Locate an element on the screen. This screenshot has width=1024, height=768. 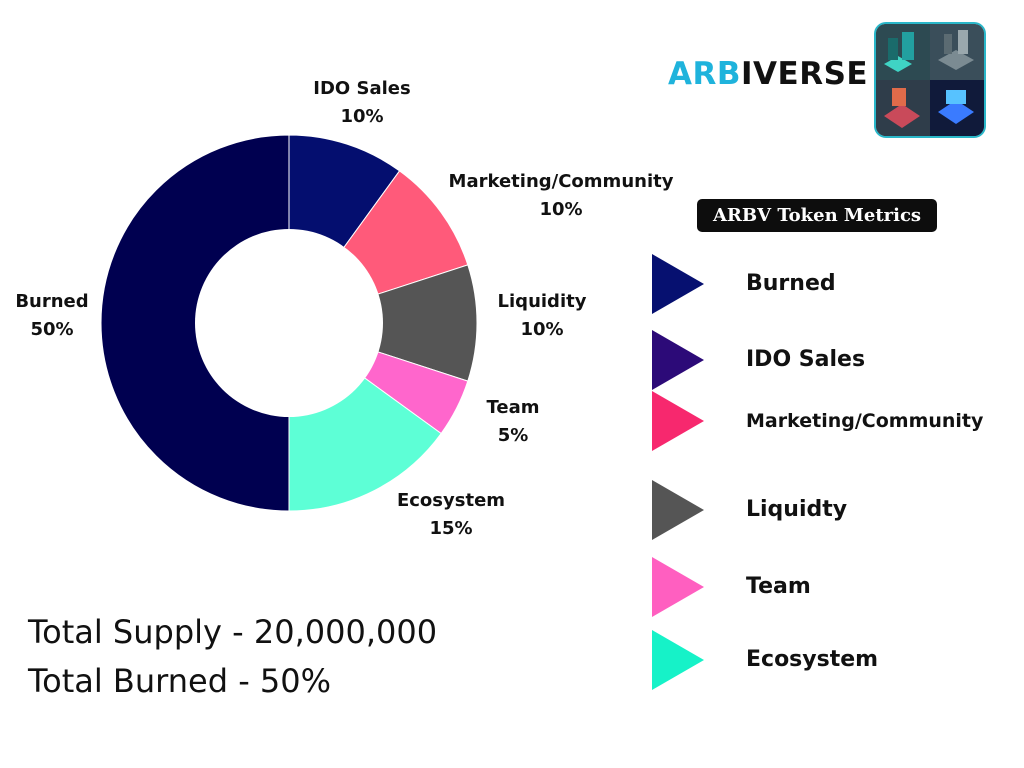
donut-hole is located at coordinates (289, 323).